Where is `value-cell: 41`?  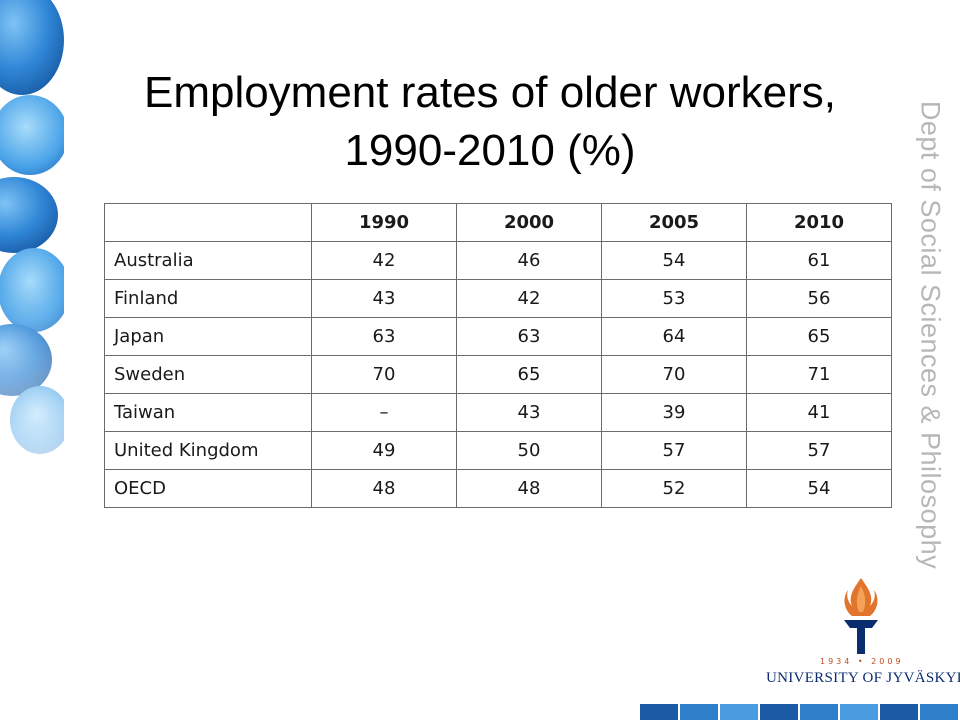 value-cell: 41 is located at coordinates (819, 412).